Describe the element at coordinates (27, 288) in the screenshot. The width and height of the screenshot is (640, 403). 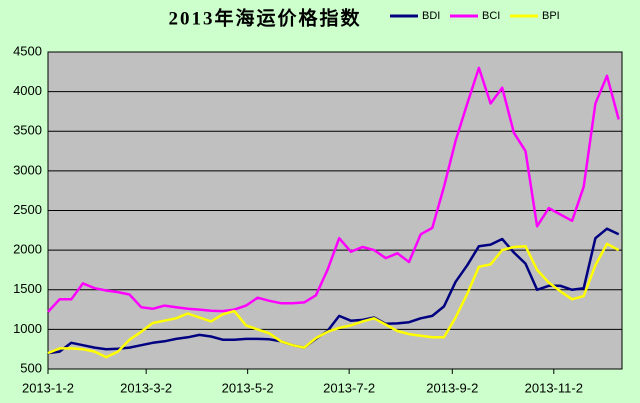
I see `y-tick-label: 1500` at that location.